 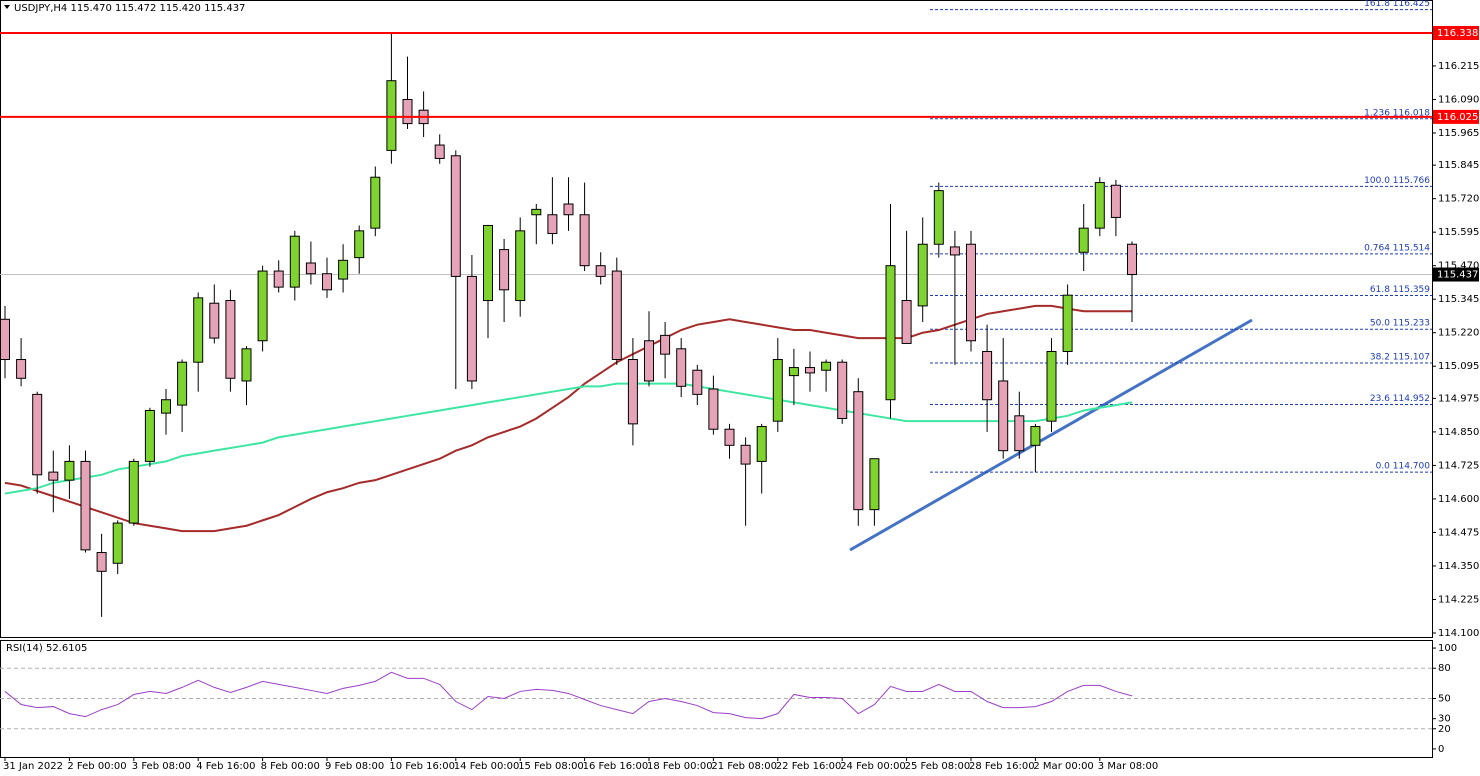 What do you see at coordinates (1397, 248) in the screenshot?
I see `fib-label: 0.764 115.514` at bounding box center [1397, 248].